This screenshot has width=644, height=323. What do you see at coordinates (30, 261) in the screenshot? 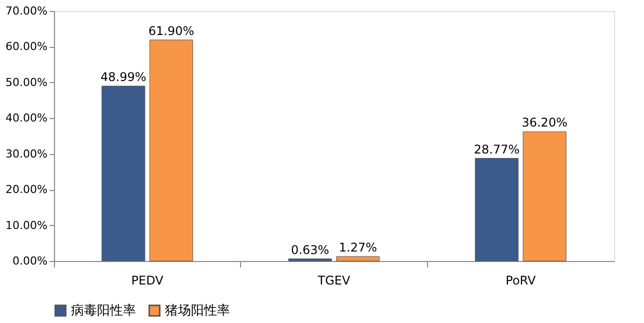
I see `y-tick-label: 0.00%` at bounding box center [30, 261].